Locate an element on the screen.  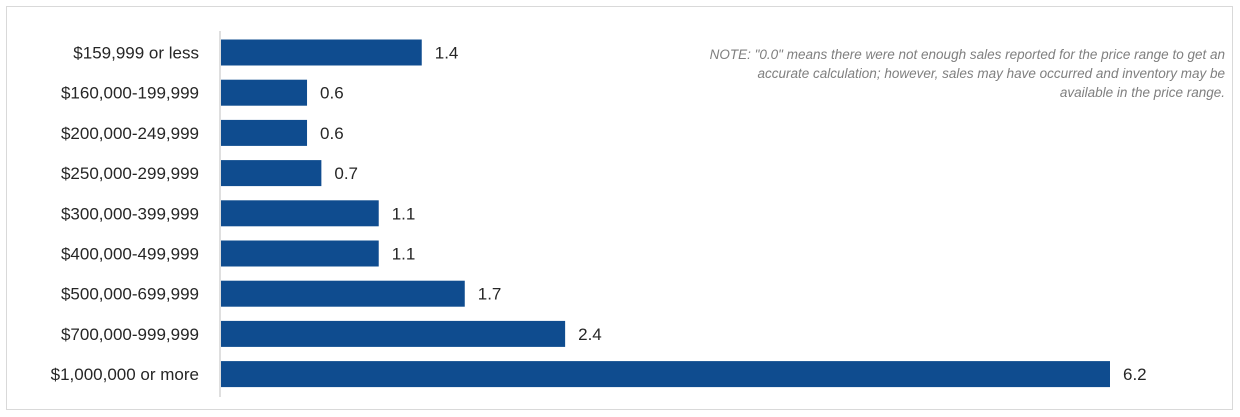
category-label: $700,000-999,999 is located at coordinates (130, 334).